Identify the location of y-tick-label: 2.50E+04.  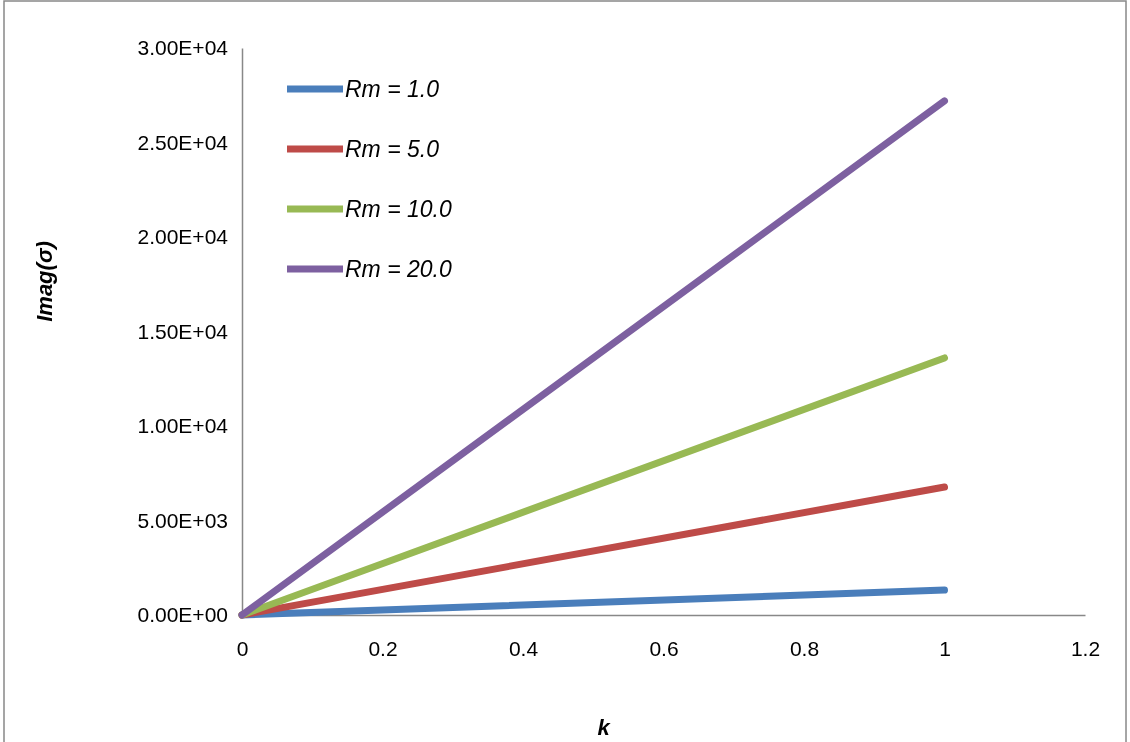
(183, 142).